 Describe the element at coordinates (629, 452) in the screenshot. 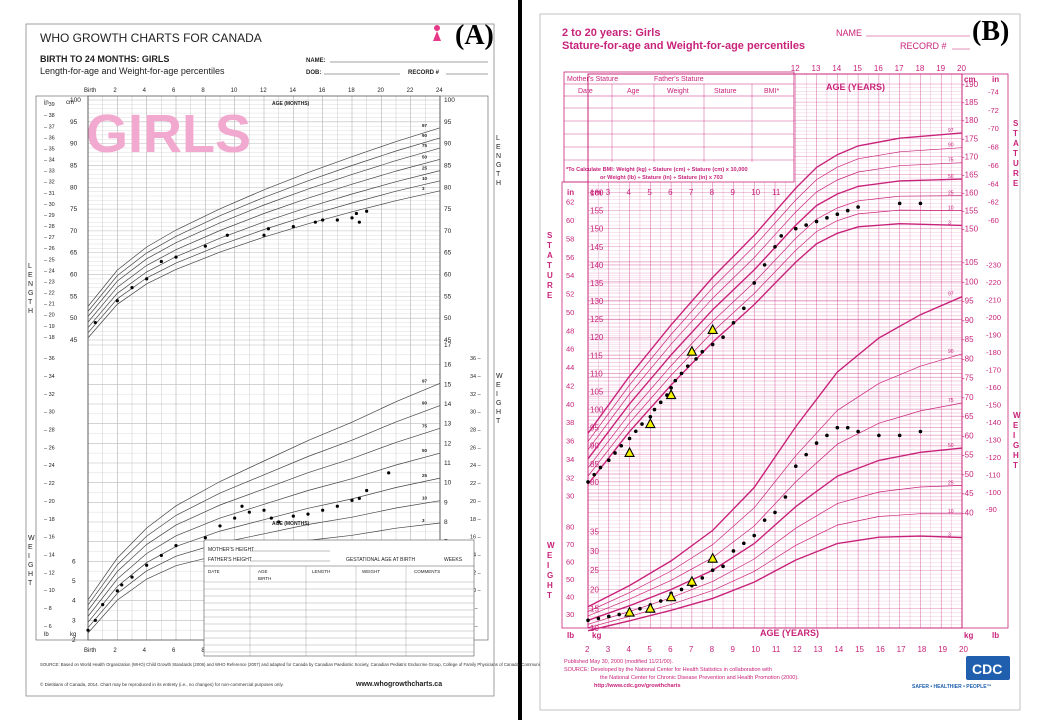

I see `stature-triangle-marker` at that location.